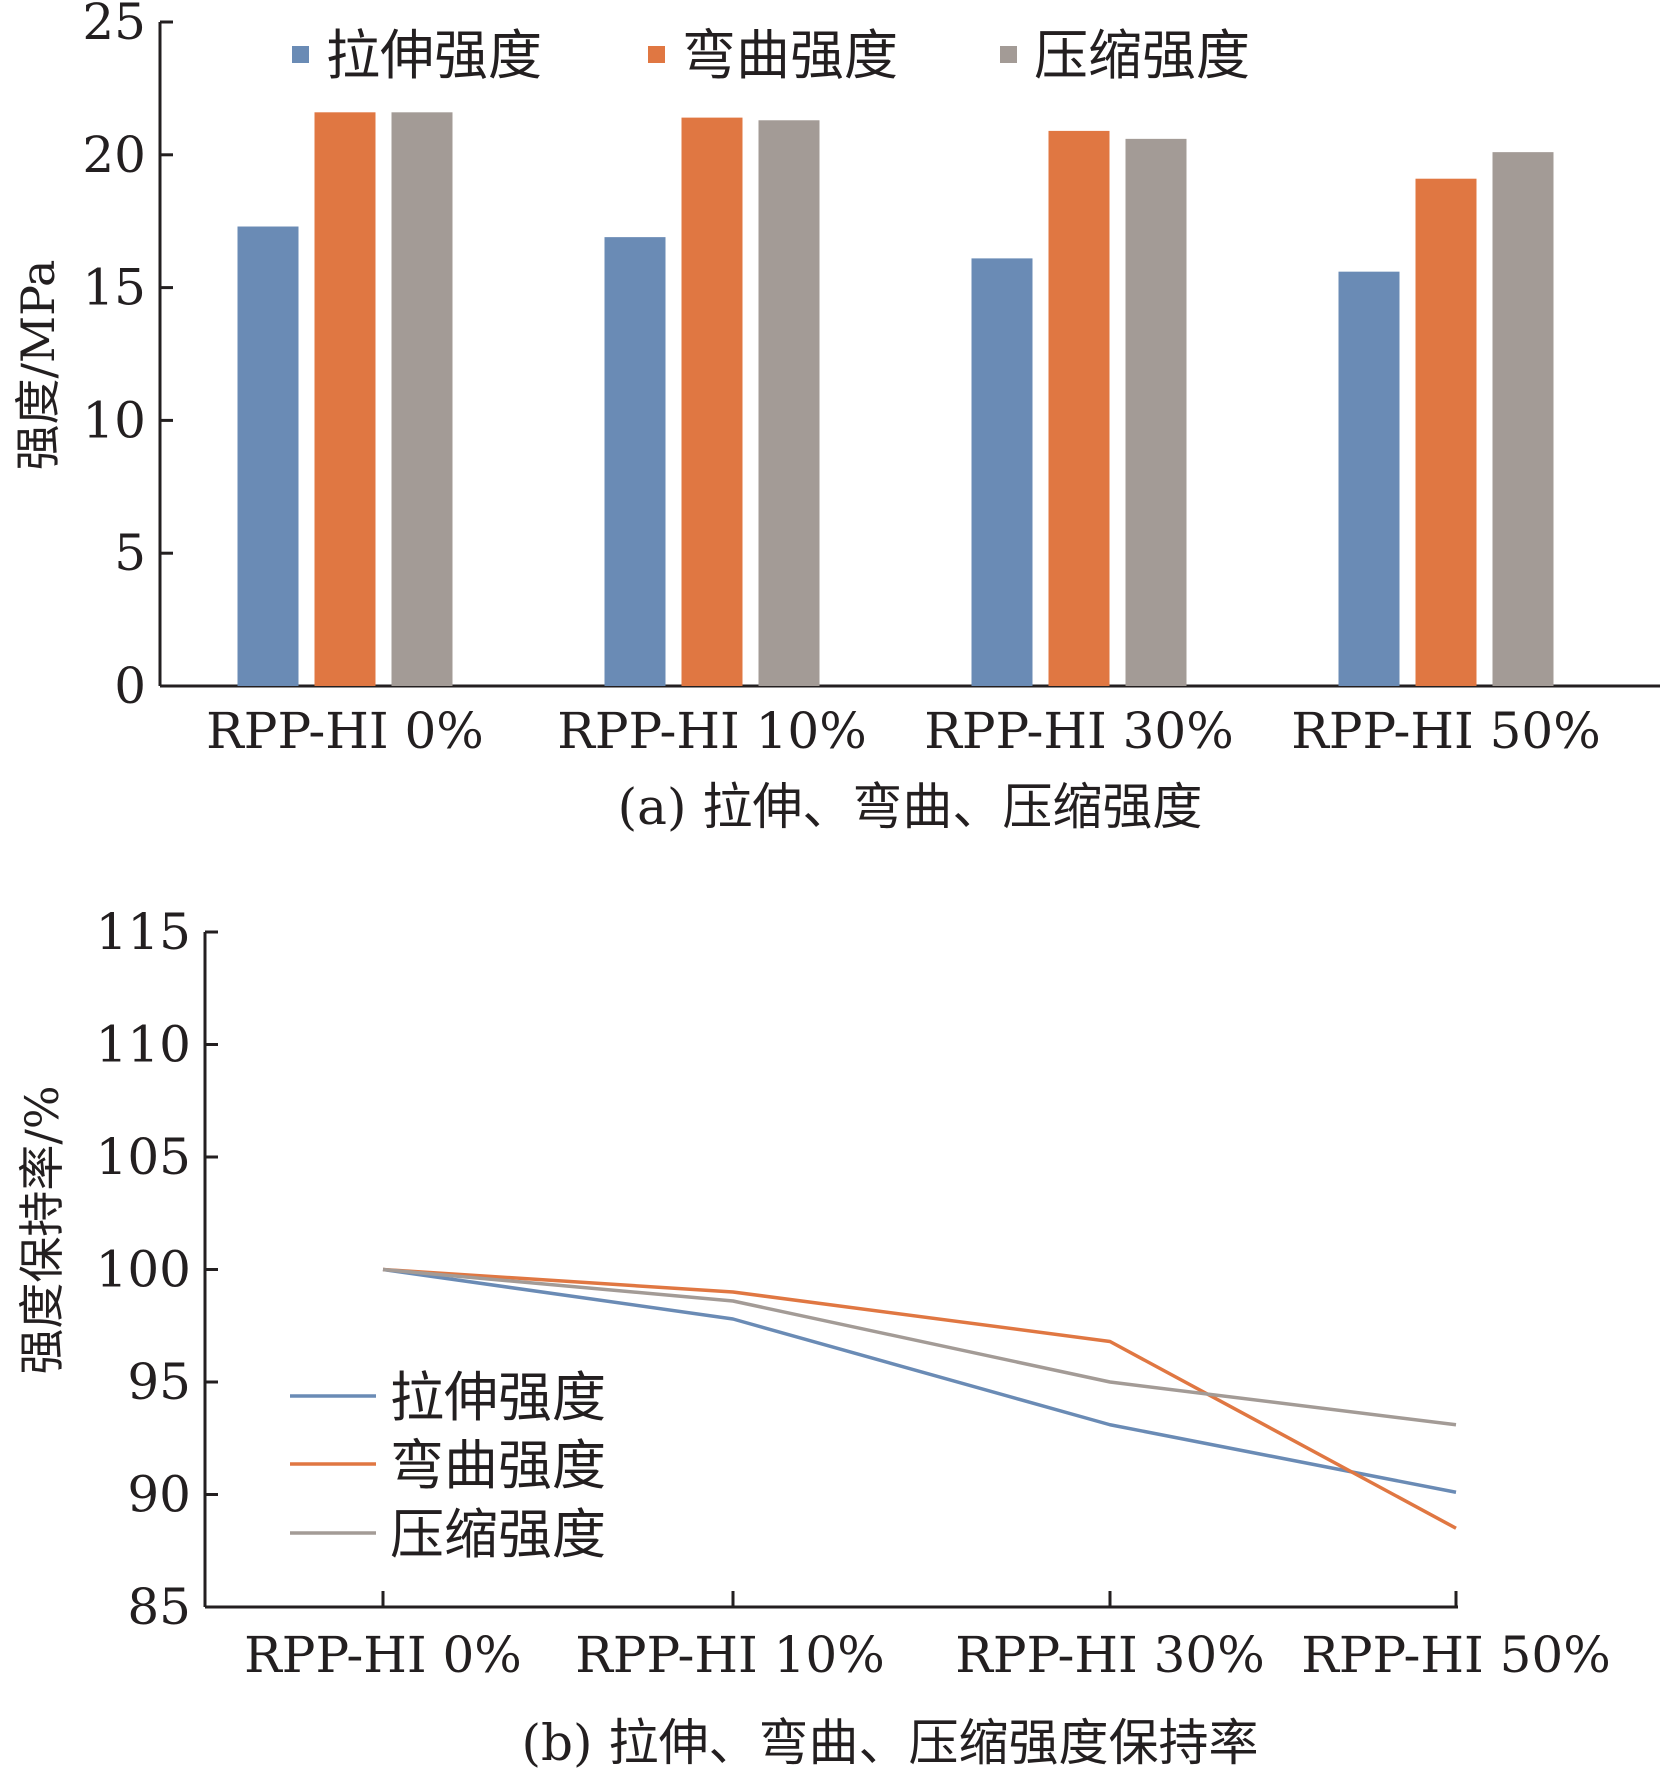  What do you see at coordinates (434, 55) in the screenshot?
I see `chart-a-legend-label: 拉伸强度` at bounding box center [434, 55].